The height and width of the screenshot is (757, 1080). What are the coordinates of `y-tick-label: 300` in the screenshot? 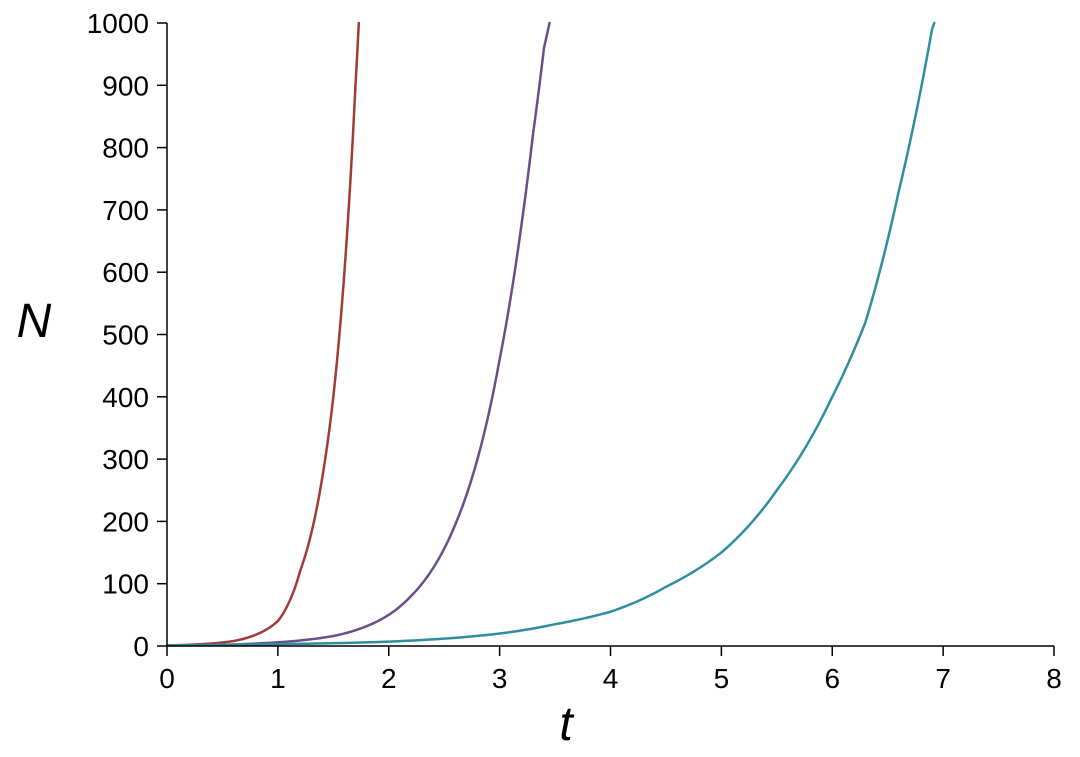 It's located at (125, 459).